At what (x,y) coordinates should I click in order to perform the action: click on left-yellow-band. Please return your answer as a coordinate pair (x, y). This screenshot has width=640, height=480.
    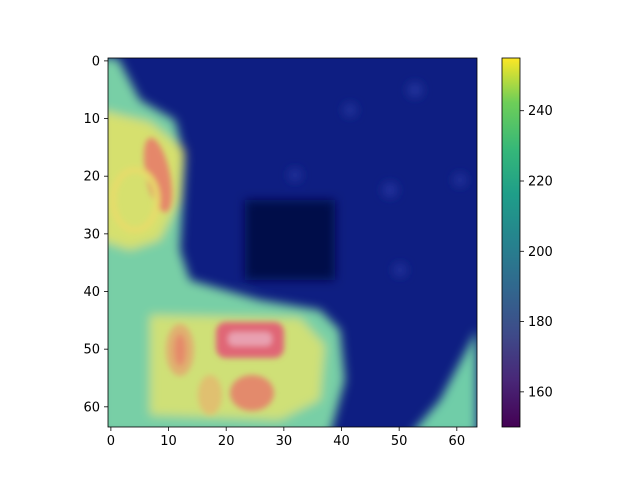
    Looking at the image, I should click on (146, 180).